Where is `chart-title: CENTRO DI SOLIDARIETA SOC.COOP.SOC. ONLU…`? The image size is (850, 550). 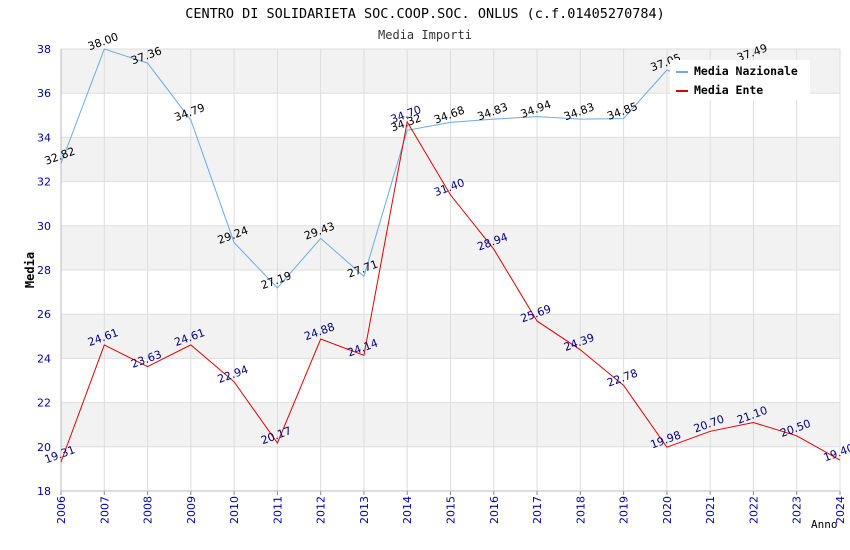
chart-title: CENTRO DI SOLIDARIETA SOC.COOP.SOC. ONLU… is located at coordinates (425, 14).